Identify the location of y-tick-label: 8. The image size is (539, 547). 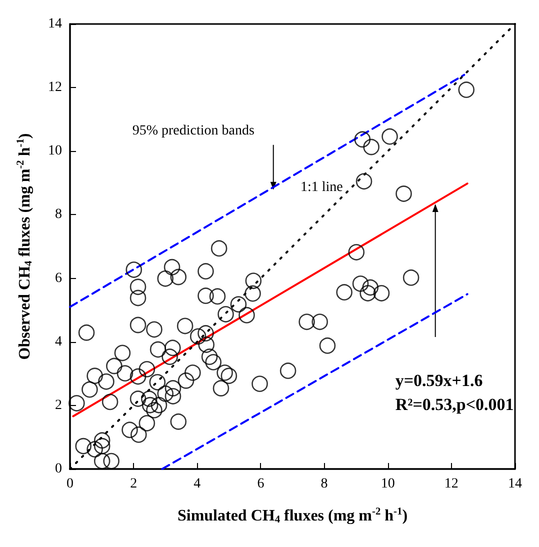
(58, 214).